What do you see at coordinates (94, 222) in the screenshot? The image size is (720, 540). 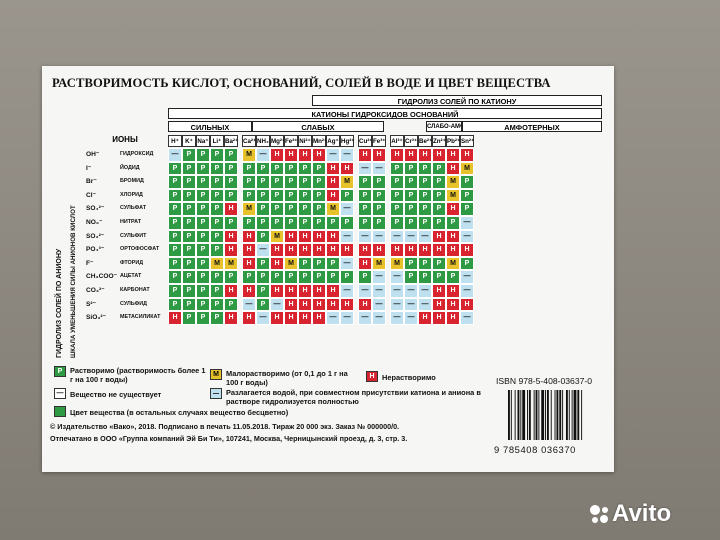 I see `anion-symbol: NO₃⁻` at bounding box center [94, 222].